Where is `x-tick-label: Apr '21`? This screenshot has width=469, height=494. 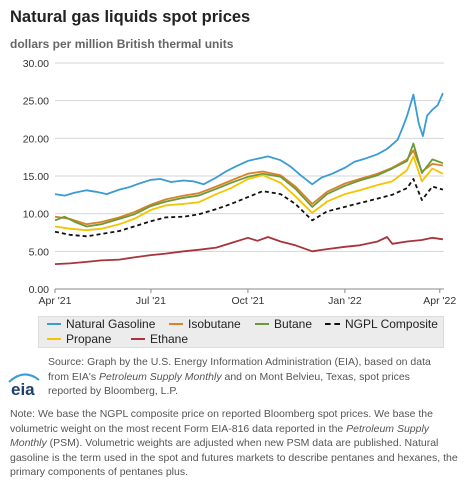 x-tick-label: Apr '21 is located at coordinates (55, 301).